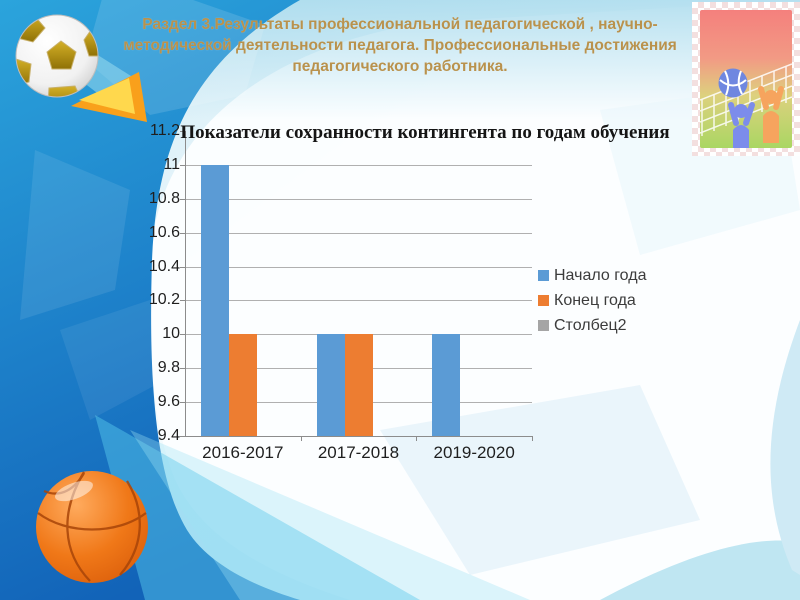  What do you see at coordinates (474, 452) in the screenshot?
I see `x-tick-label: 2019-2020` at bounding box center [474, 452].